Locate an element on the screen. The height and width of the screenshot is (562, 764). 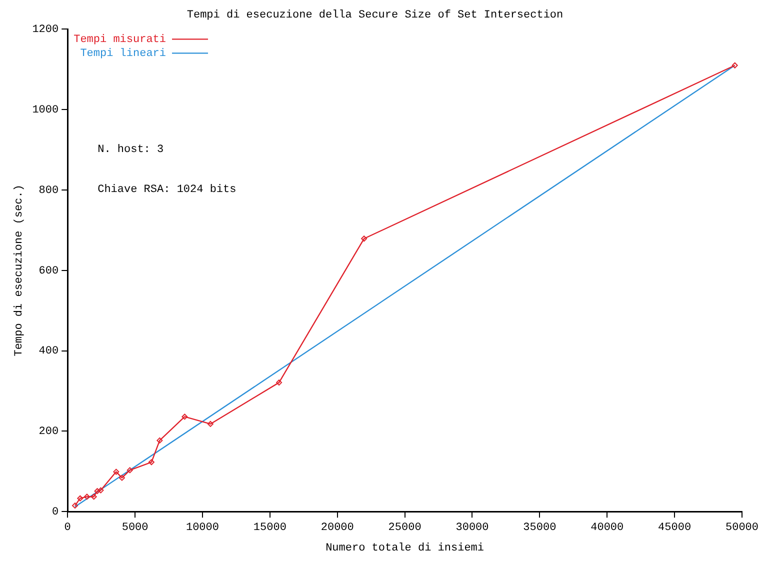
x-tick-label: 45000 is located at coordinates (675, 528).